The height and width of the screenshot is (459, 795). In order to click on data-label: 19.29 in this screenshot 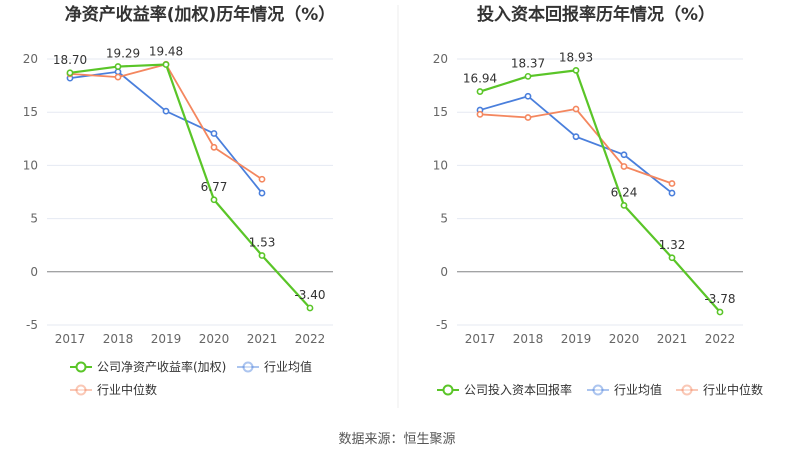, I will do `click(123, 54)`.